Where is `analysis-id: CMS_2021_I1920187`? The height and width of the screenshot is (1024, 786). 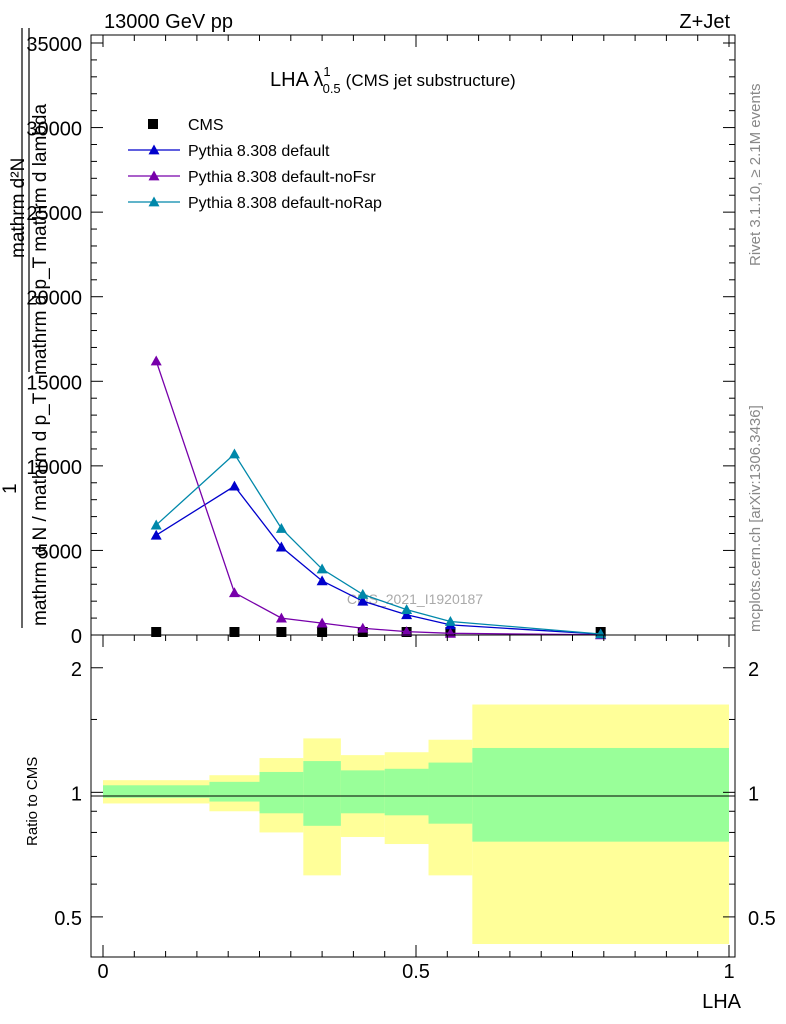
analysis-id: CMS_2021_I1920187 is located at coordinates (415, 599).